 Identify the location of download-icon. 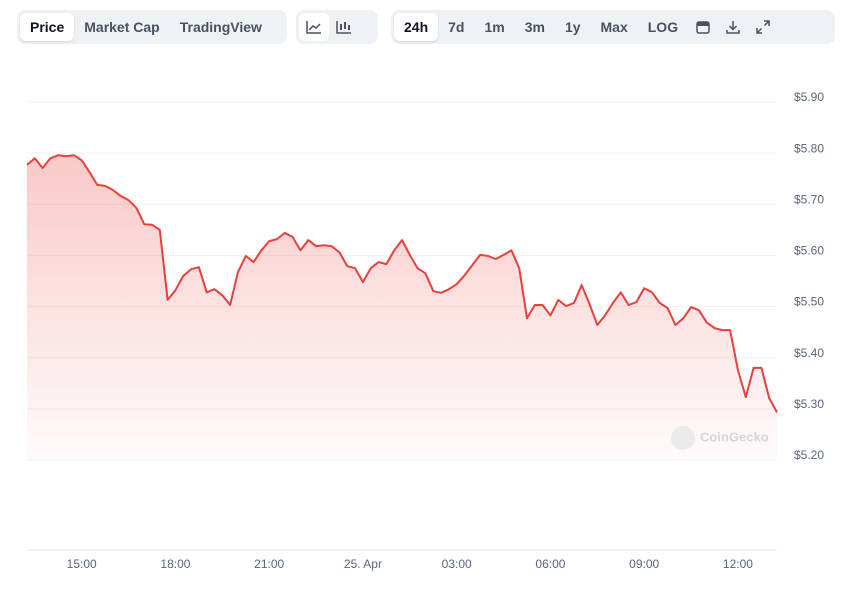
(733, 27).